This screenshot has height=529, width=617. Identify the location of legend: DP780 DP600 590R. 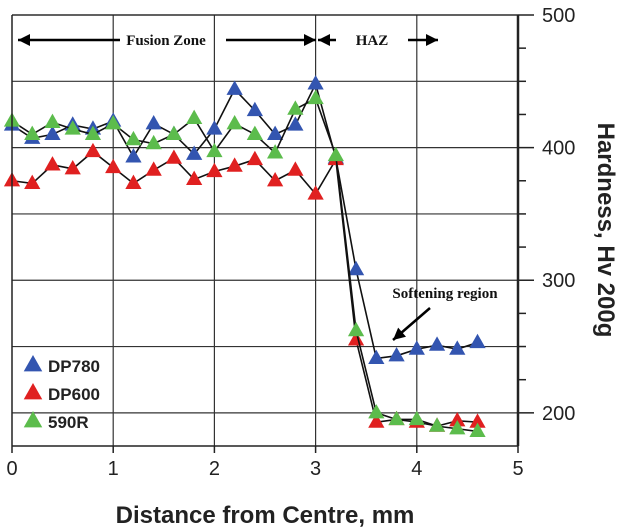
(61, 393).